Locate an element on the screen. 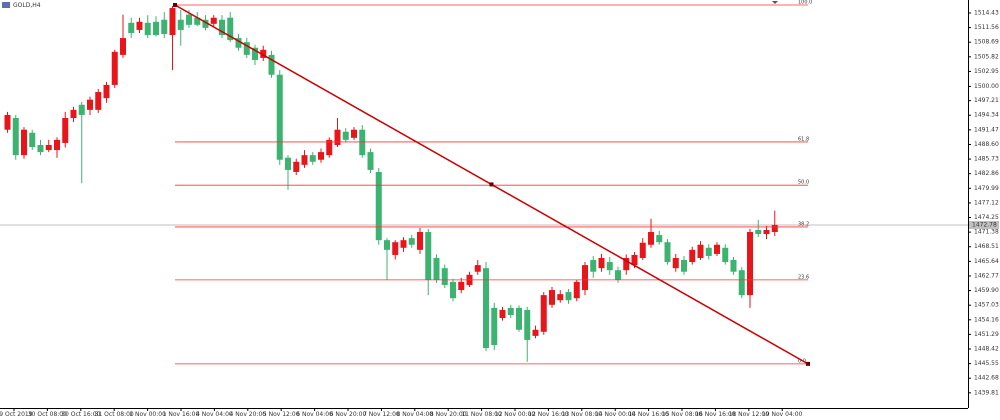  y-tick-label: 1488.60 is located at coordinates (986, 144).